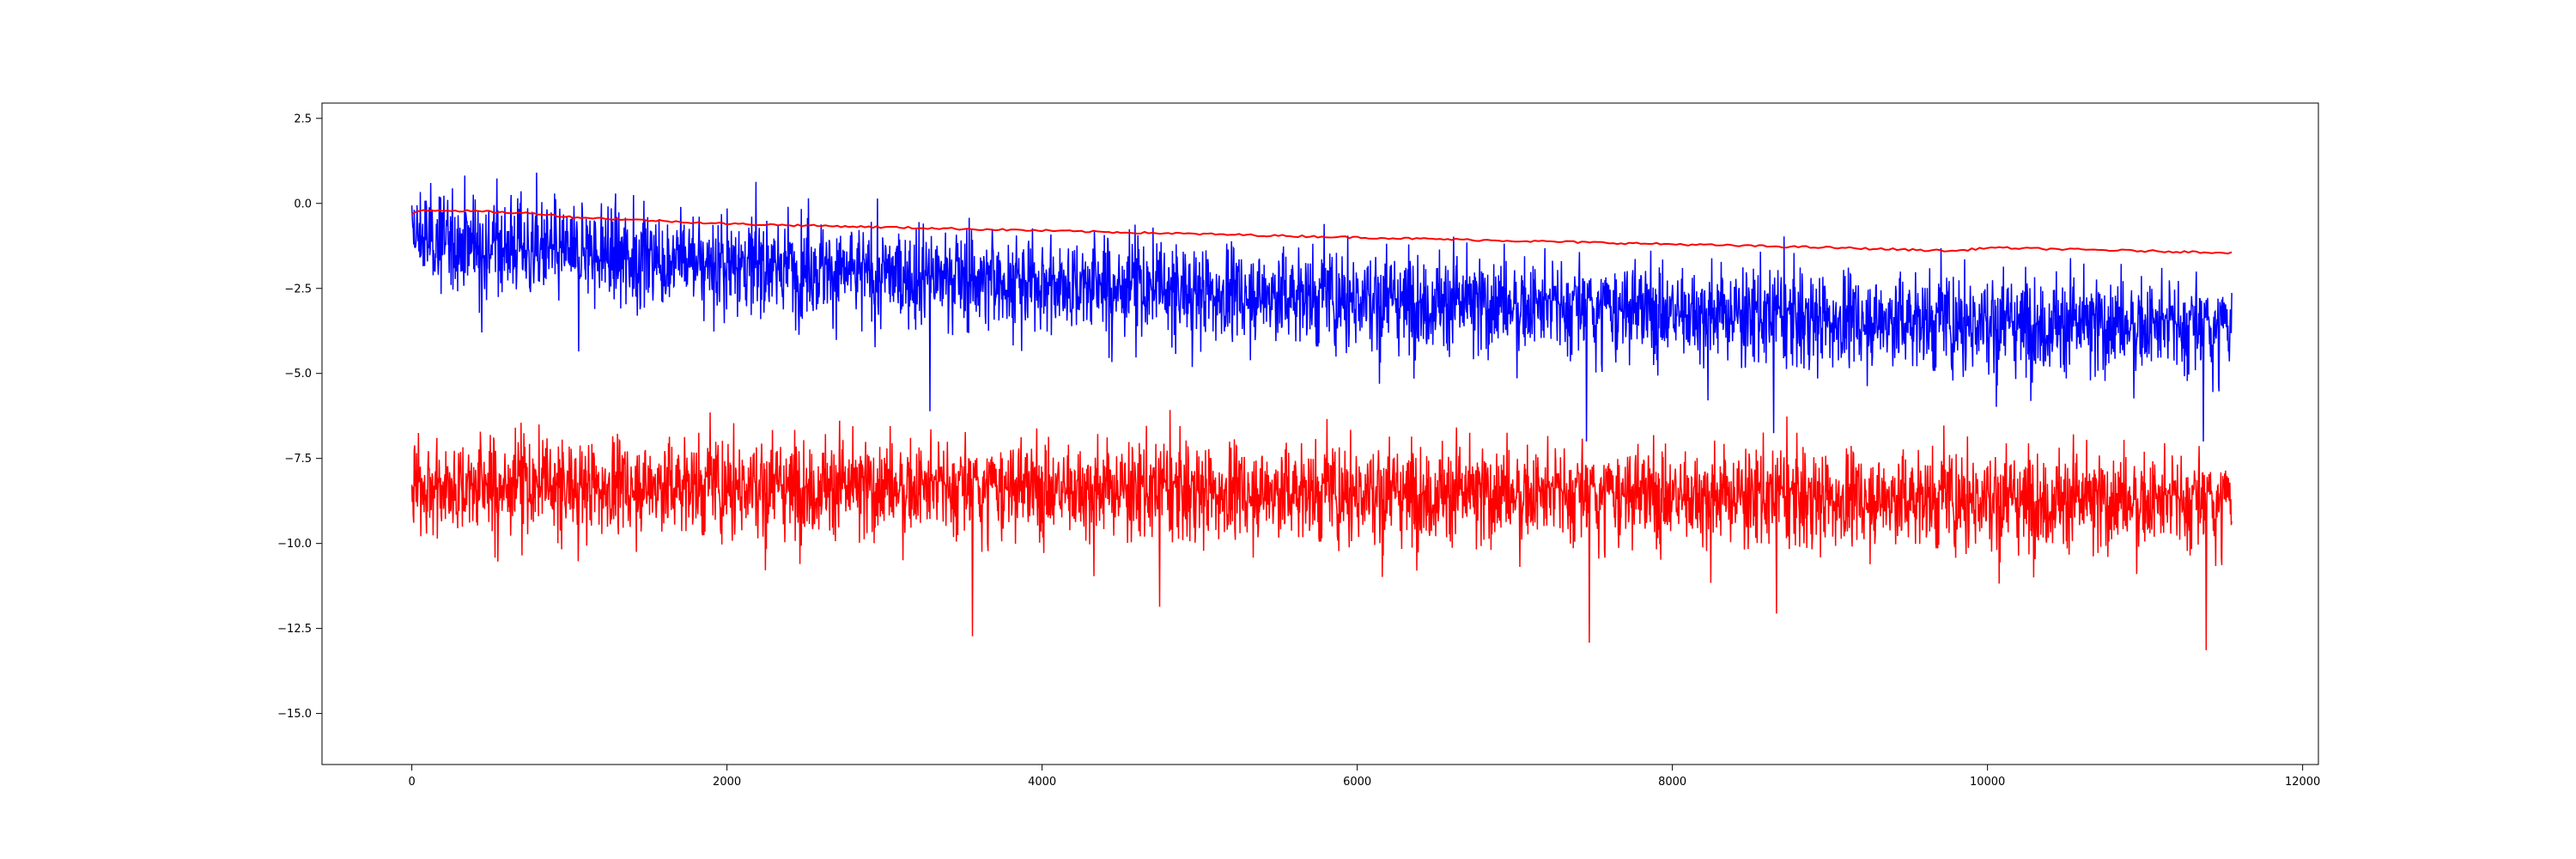 This screenshot has width=2576, height=859. What do you see at coordinates (298, 460) in the screenshot?
I see `y-tick-label: −7.5` at bounding box center [298, 460].